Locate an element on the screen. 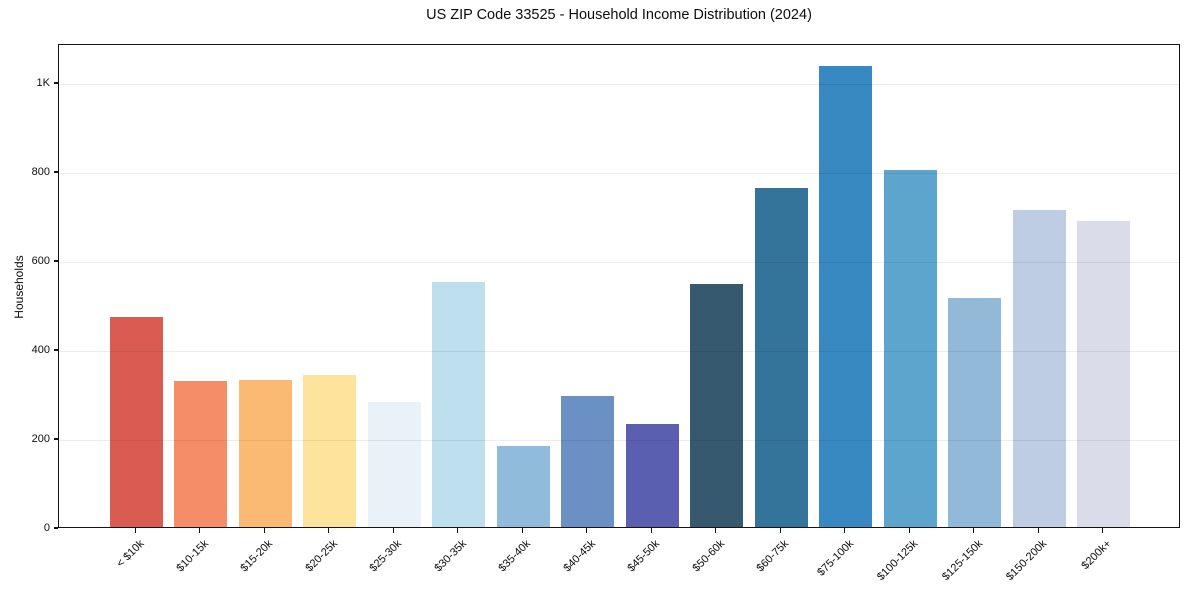 Image resolution: width=1189 pixels, height=590 pixels. x-tick-label: $60-75k is located at coordinates (773, 556).